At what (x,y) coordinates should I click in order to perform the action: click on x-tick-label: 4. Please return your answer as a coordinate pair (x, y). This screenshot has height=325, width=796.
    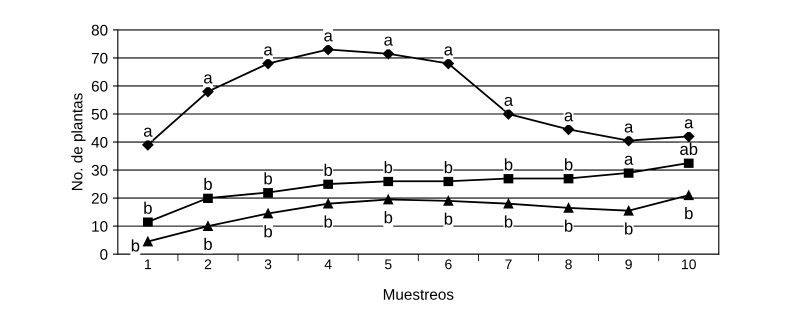
    Looking at the image, I should click on (328, 265).